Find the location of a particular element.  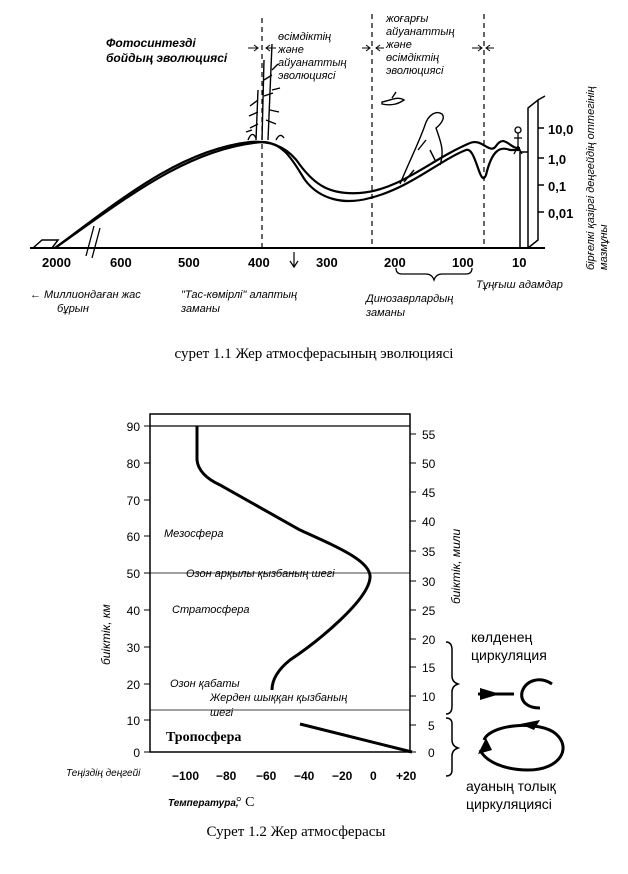

x-tick: 200 is located at coordinates (395, 262).